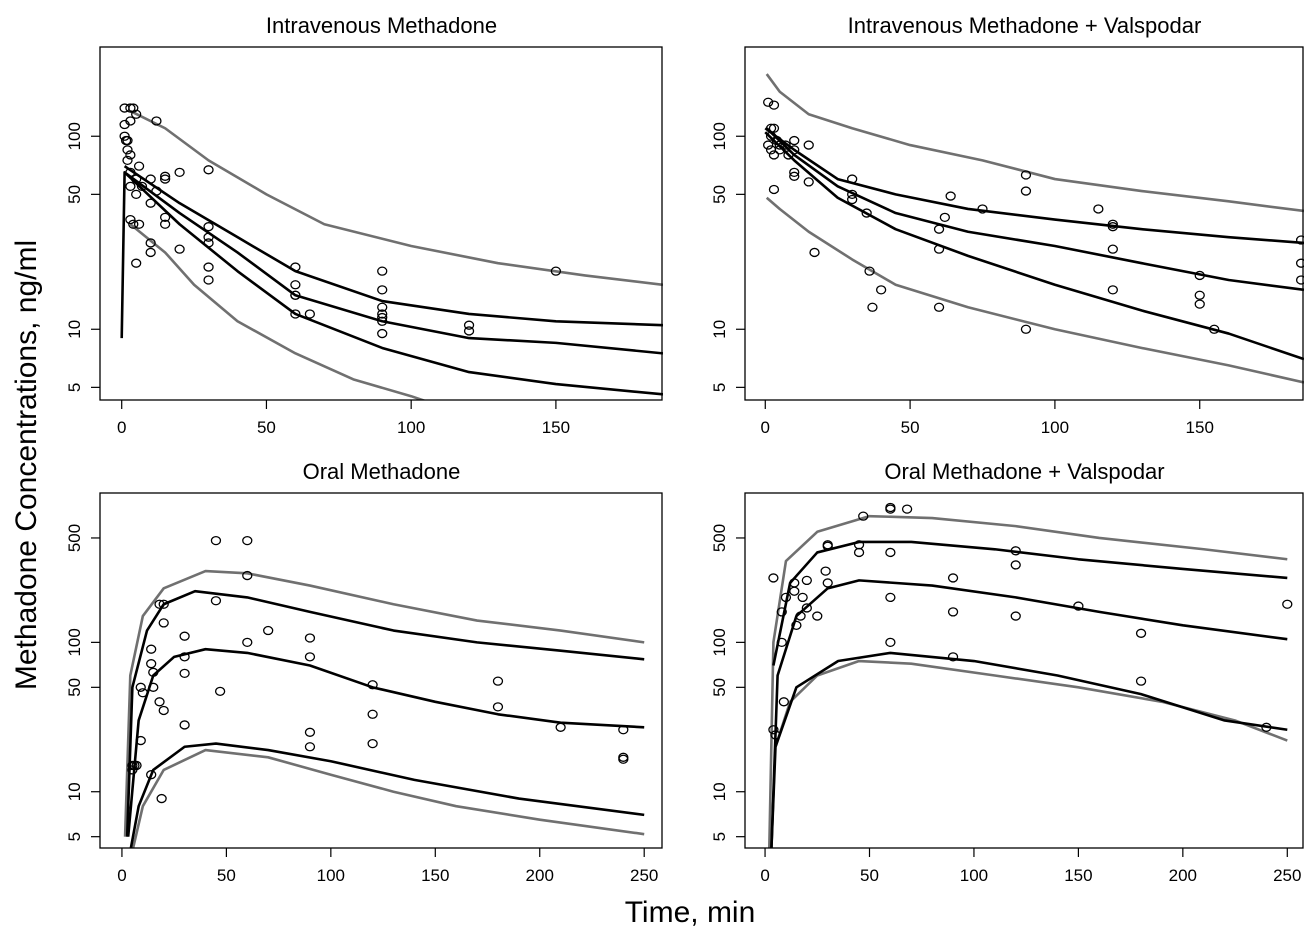 The height and width of the screenshot is (927, 1304). I want to click on y-tick-label: 100, so click(719, 642).